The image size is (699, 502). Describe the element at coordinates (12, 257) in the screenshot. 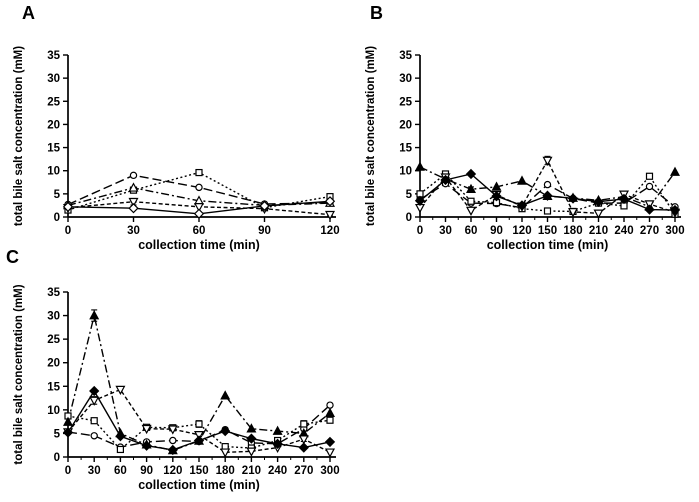

I see `panel-label-c: C` at that location.